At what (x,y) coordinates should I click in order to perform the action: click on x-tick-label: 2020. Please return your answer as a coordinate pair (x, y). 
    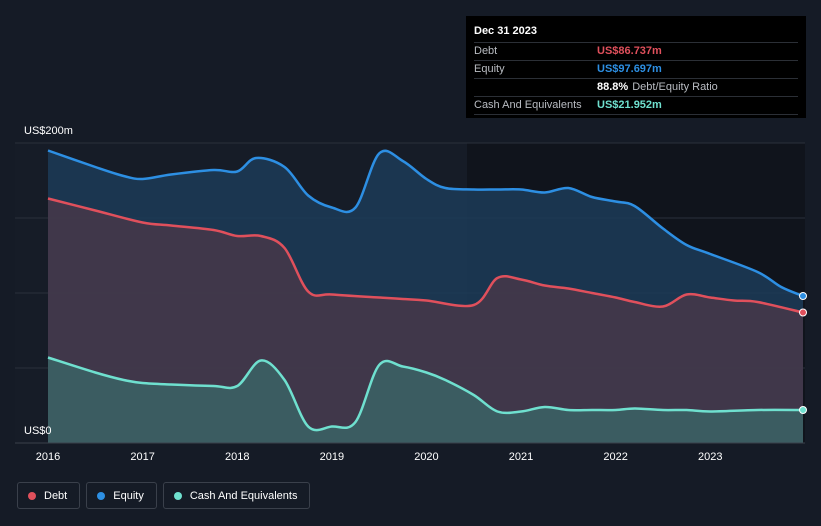
    Looking at the image, I should click on (426, 457).